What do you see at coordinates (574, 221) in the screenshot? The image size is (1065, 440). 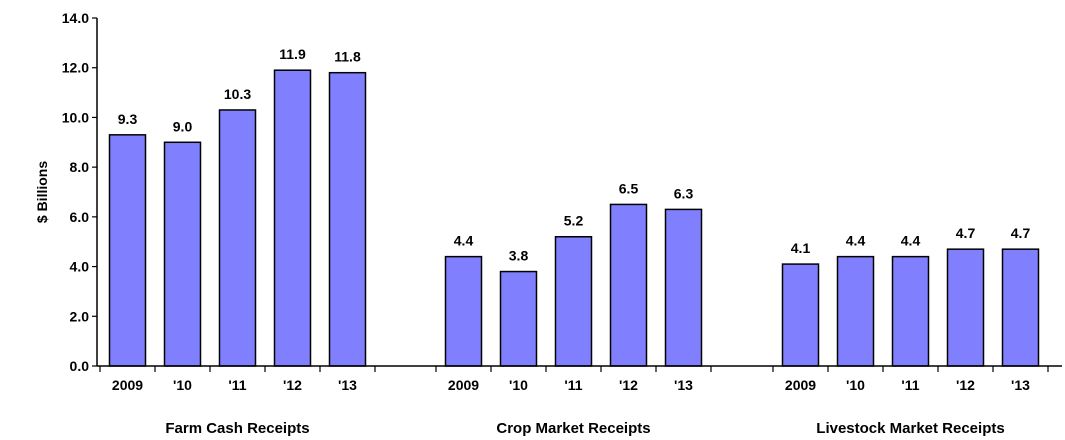 I see `data-label: 5.2` at bounding box center [574, 221].